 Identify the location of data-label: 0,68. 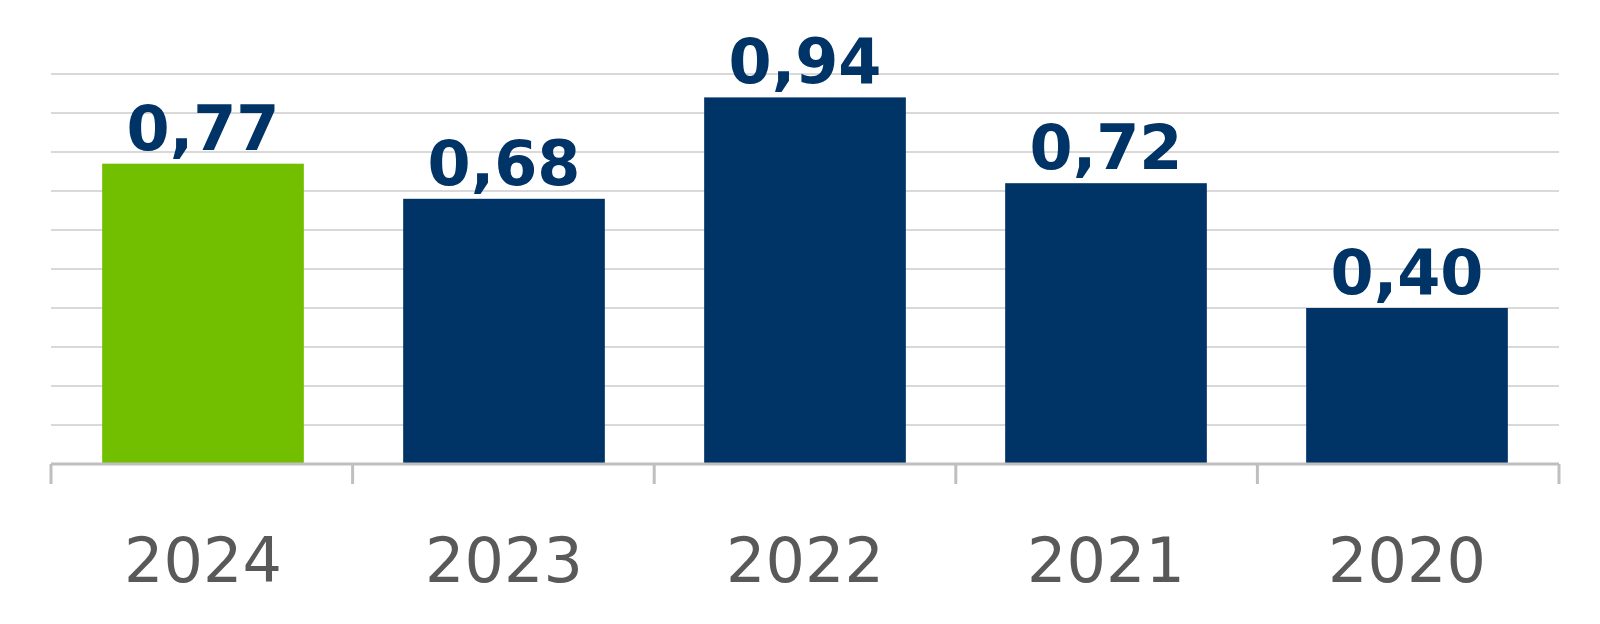
(504, 163).